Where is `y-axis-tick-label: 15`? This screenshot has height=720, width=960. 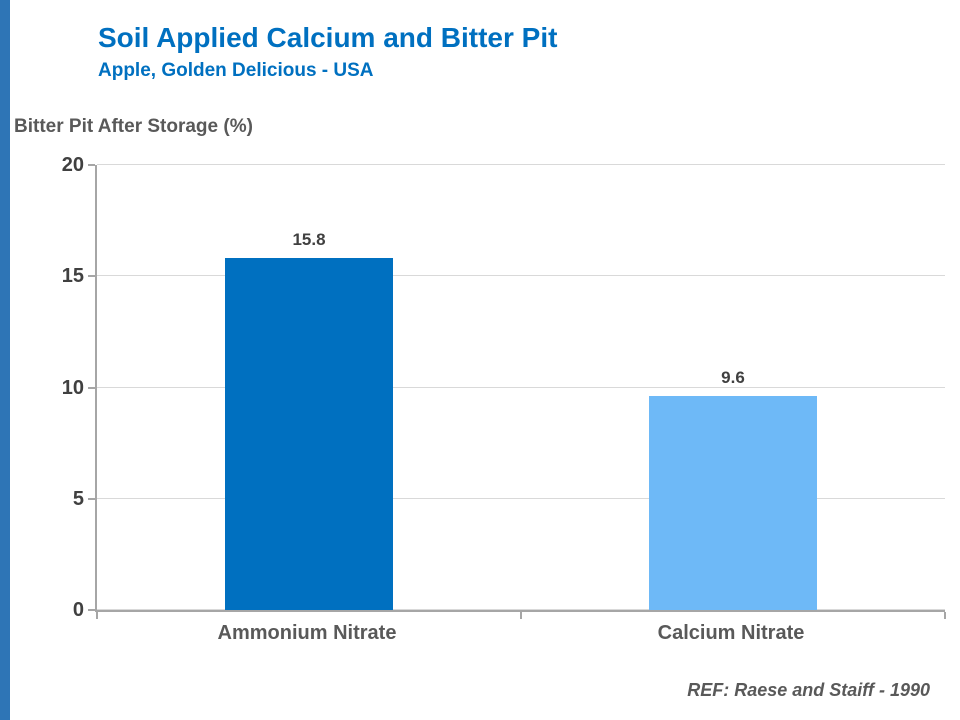 y-axis-tick-label: 15 is located at coordinates (72, 276).